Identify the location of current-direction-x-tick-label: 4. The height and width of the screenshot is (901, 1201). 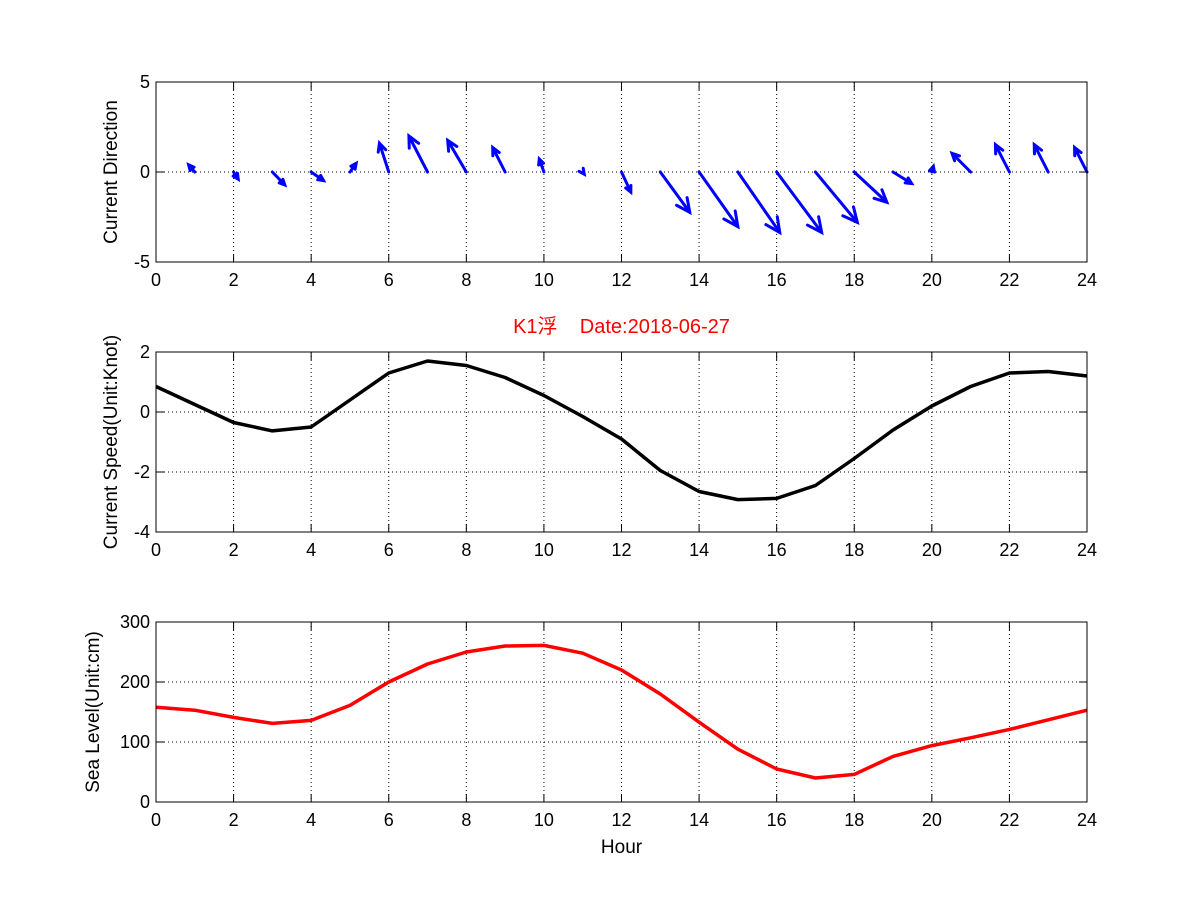
(311, 280).